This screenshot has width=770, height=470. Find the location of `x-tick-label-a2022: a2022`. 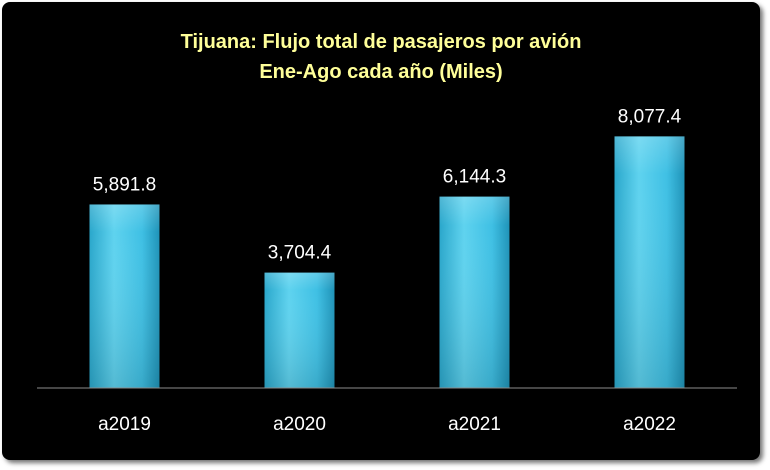

x-tick-label-a2022: a2022 is located at coordinates (649, 424).